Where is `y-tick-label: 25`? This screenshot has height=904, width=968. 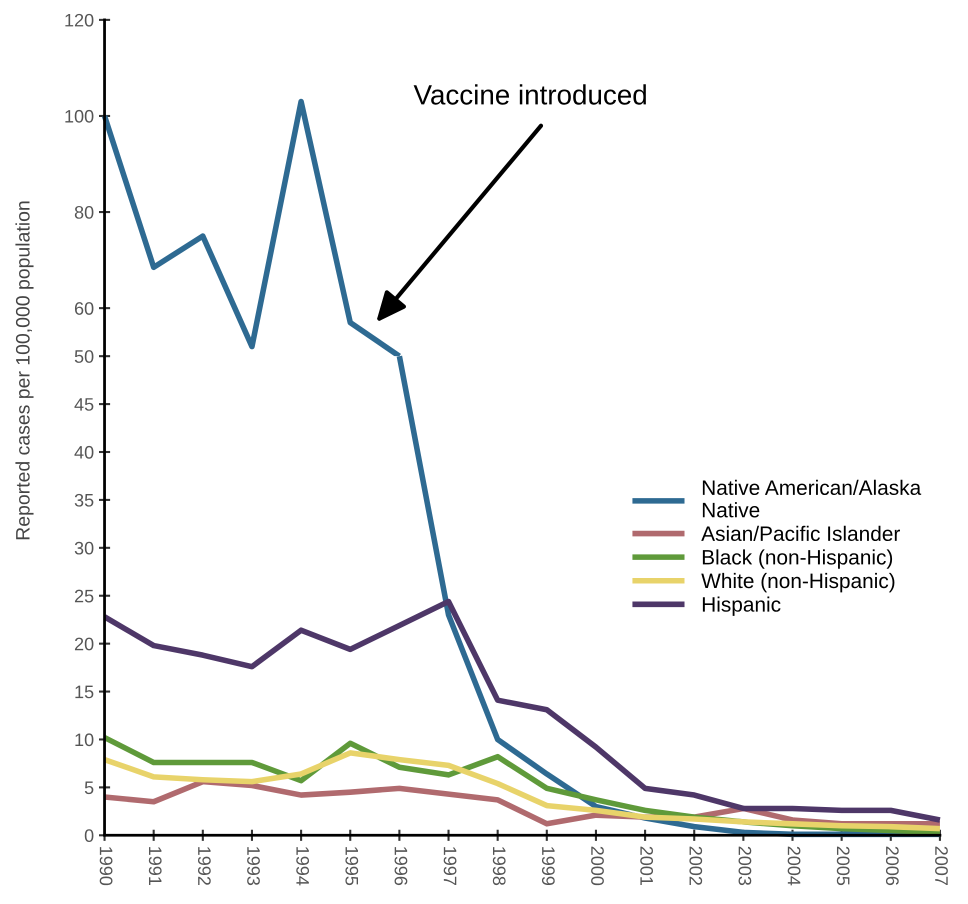
y-tick-label: 25 is located at coordinates (84, 596).